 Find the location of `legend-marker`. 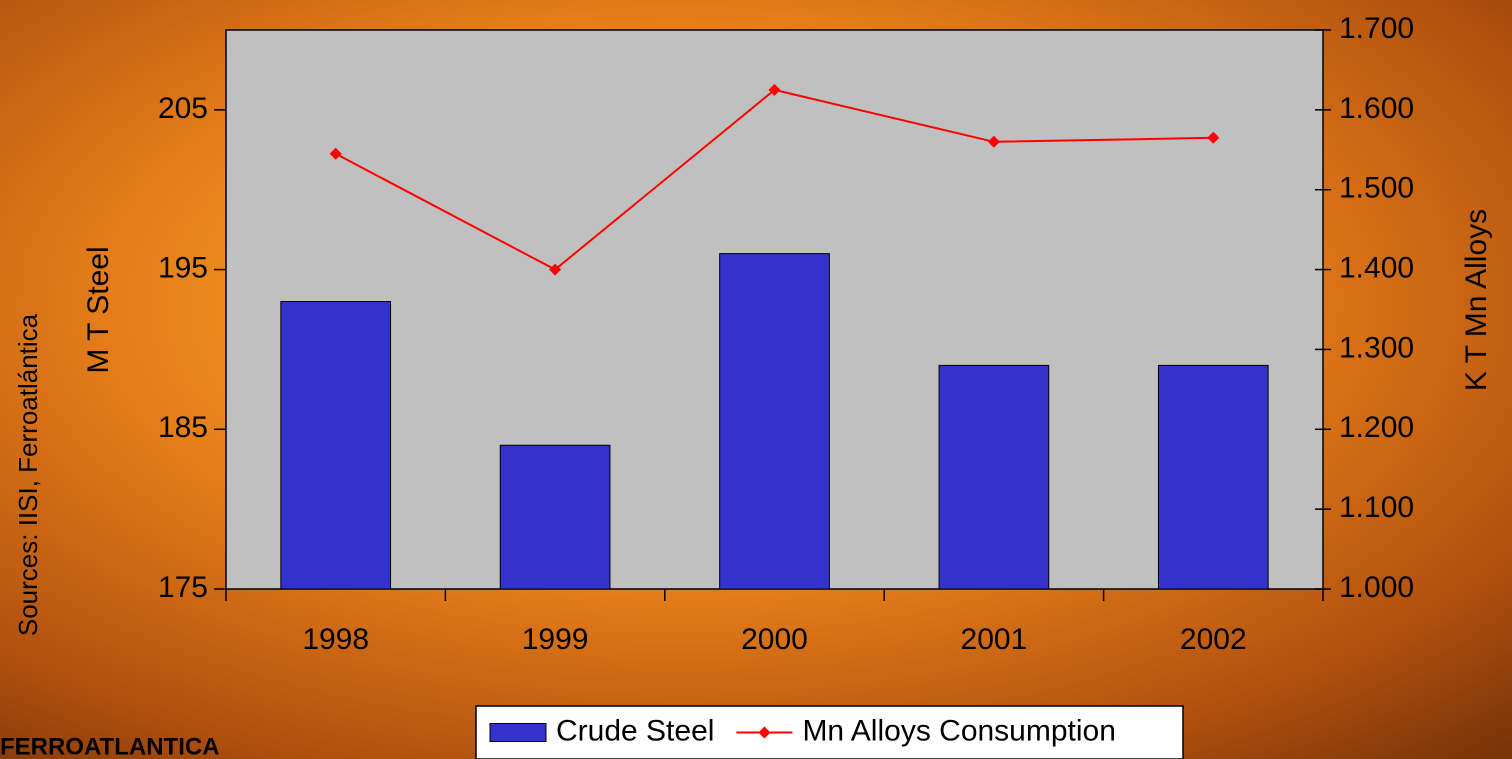

legend-marker is located at coordinates (764, 732).